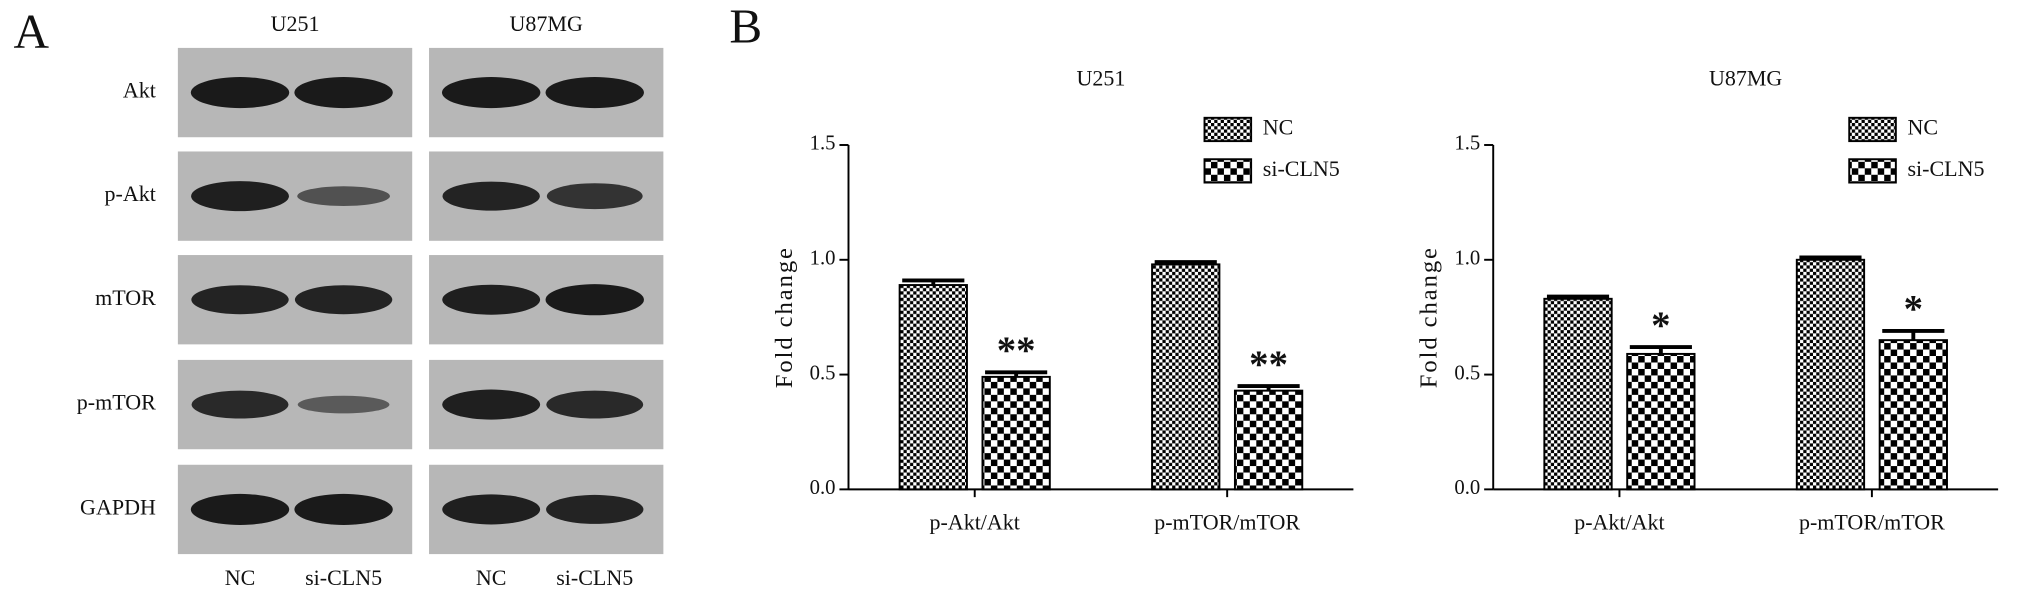 The width and height of the screenshot is (2031, 602). Describe the element at coordinates (130, 193) in the screenshot. I see `row-label: p-Akt` at that location.